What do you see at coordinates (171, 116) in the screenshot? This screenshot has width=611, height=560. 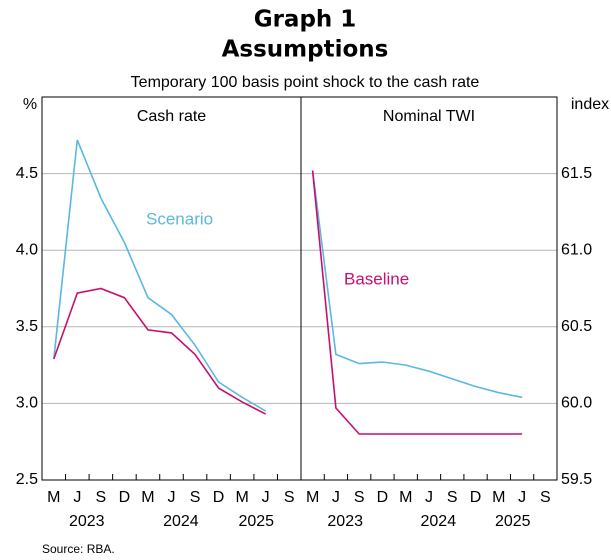 I see `panel-title: Cash rate` at bounding box center [171, 116].